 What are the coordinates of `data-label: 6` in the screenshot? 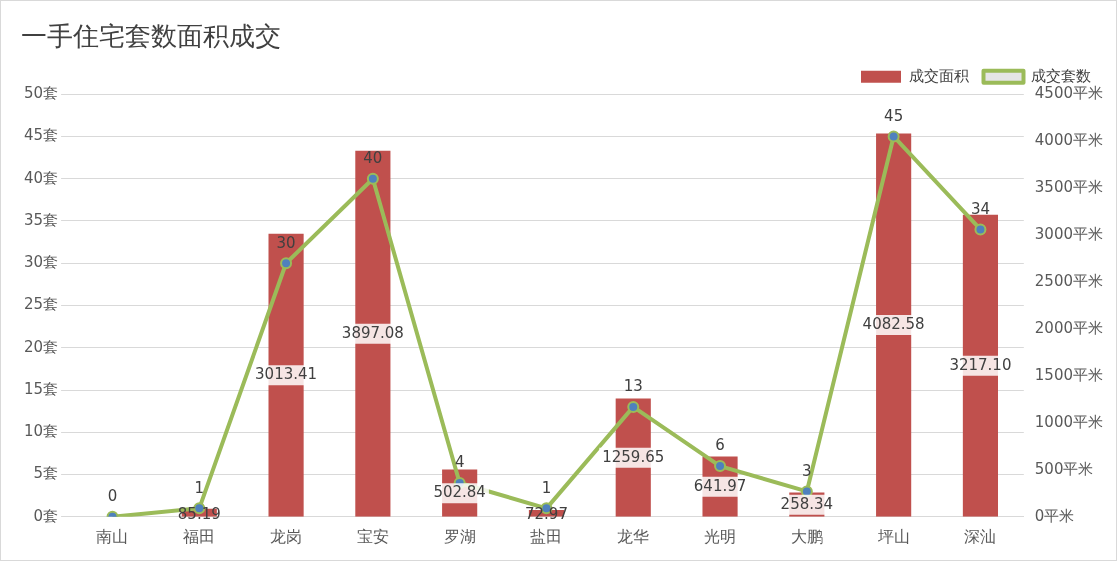 It's located at (720, 445).